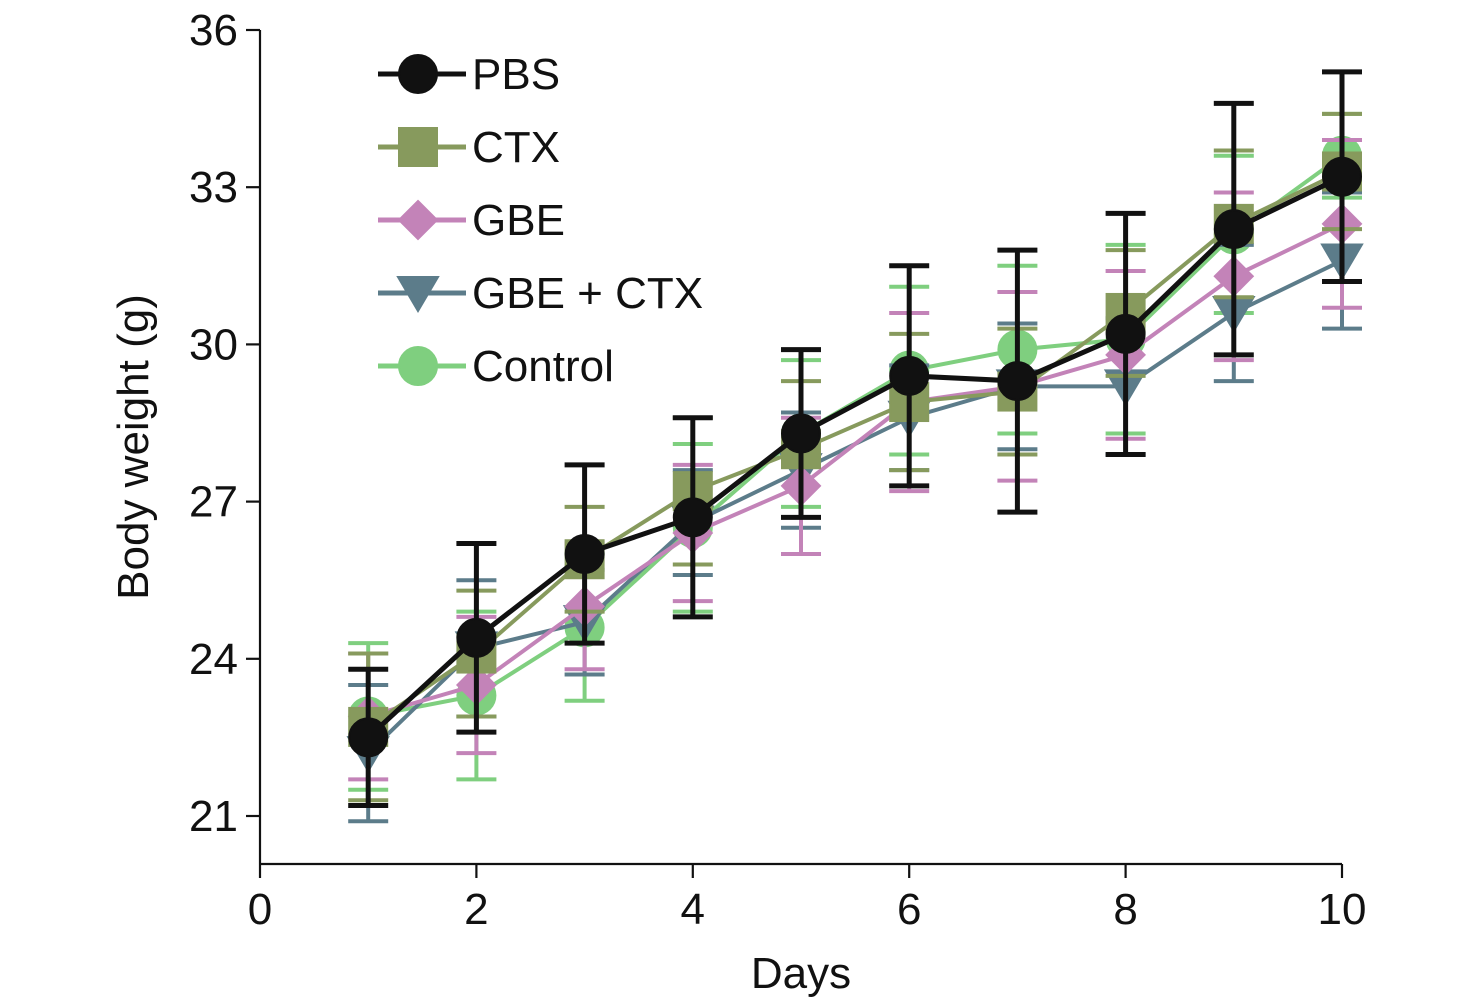 This screenshot has width=1476, height=1008. What do you see at coordinates (213, 30) in the screenshot?
I see `y-tick-label: 36` at bounding box center [213, 30].